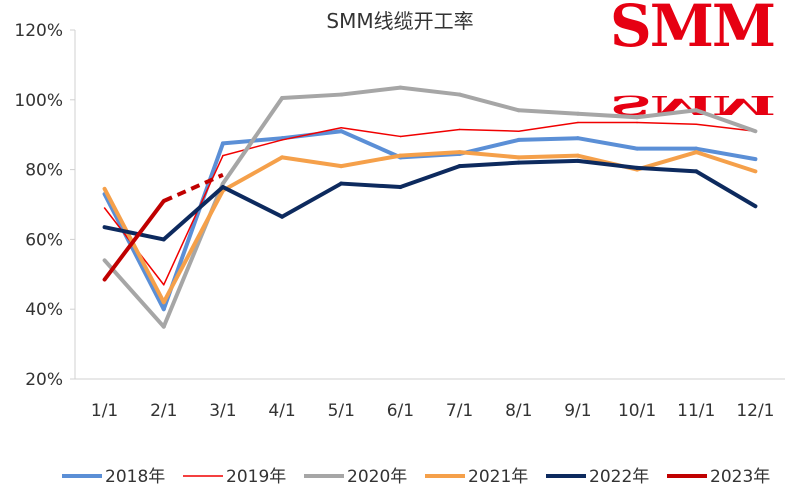 This screenshot has width=800, height=498. What do you see at coordinates (695, 66) in the screenshot?
I see `logo-reflection-fade` at bounding box center [695, 66].